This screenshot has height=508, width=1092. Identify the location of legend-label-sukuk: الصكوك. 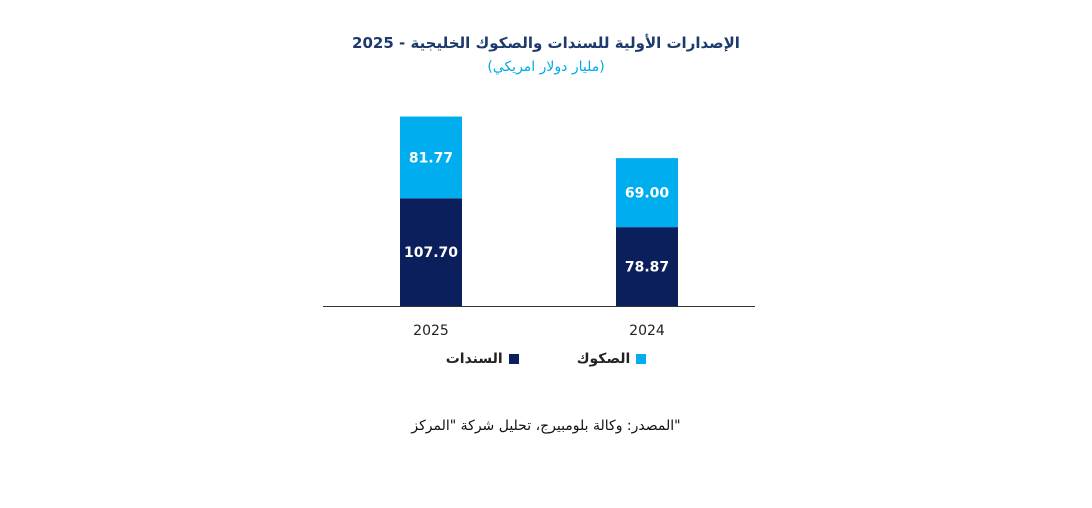
(603, 359).